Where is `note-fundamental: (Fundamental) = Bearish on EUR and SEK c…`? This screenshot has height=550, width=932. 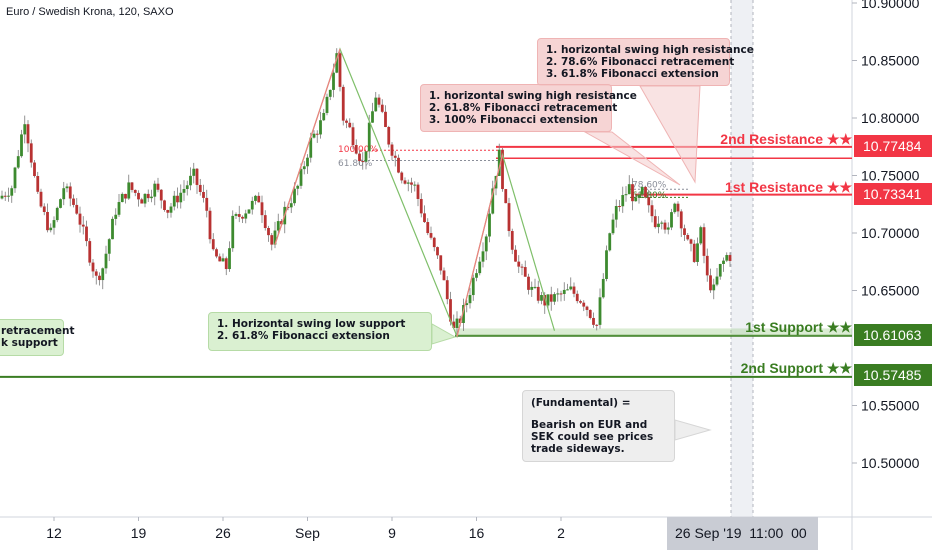
note-fundamental: (Fundamental) = Bearish on EUR and SEK c… is located at coordinates (598, 426).